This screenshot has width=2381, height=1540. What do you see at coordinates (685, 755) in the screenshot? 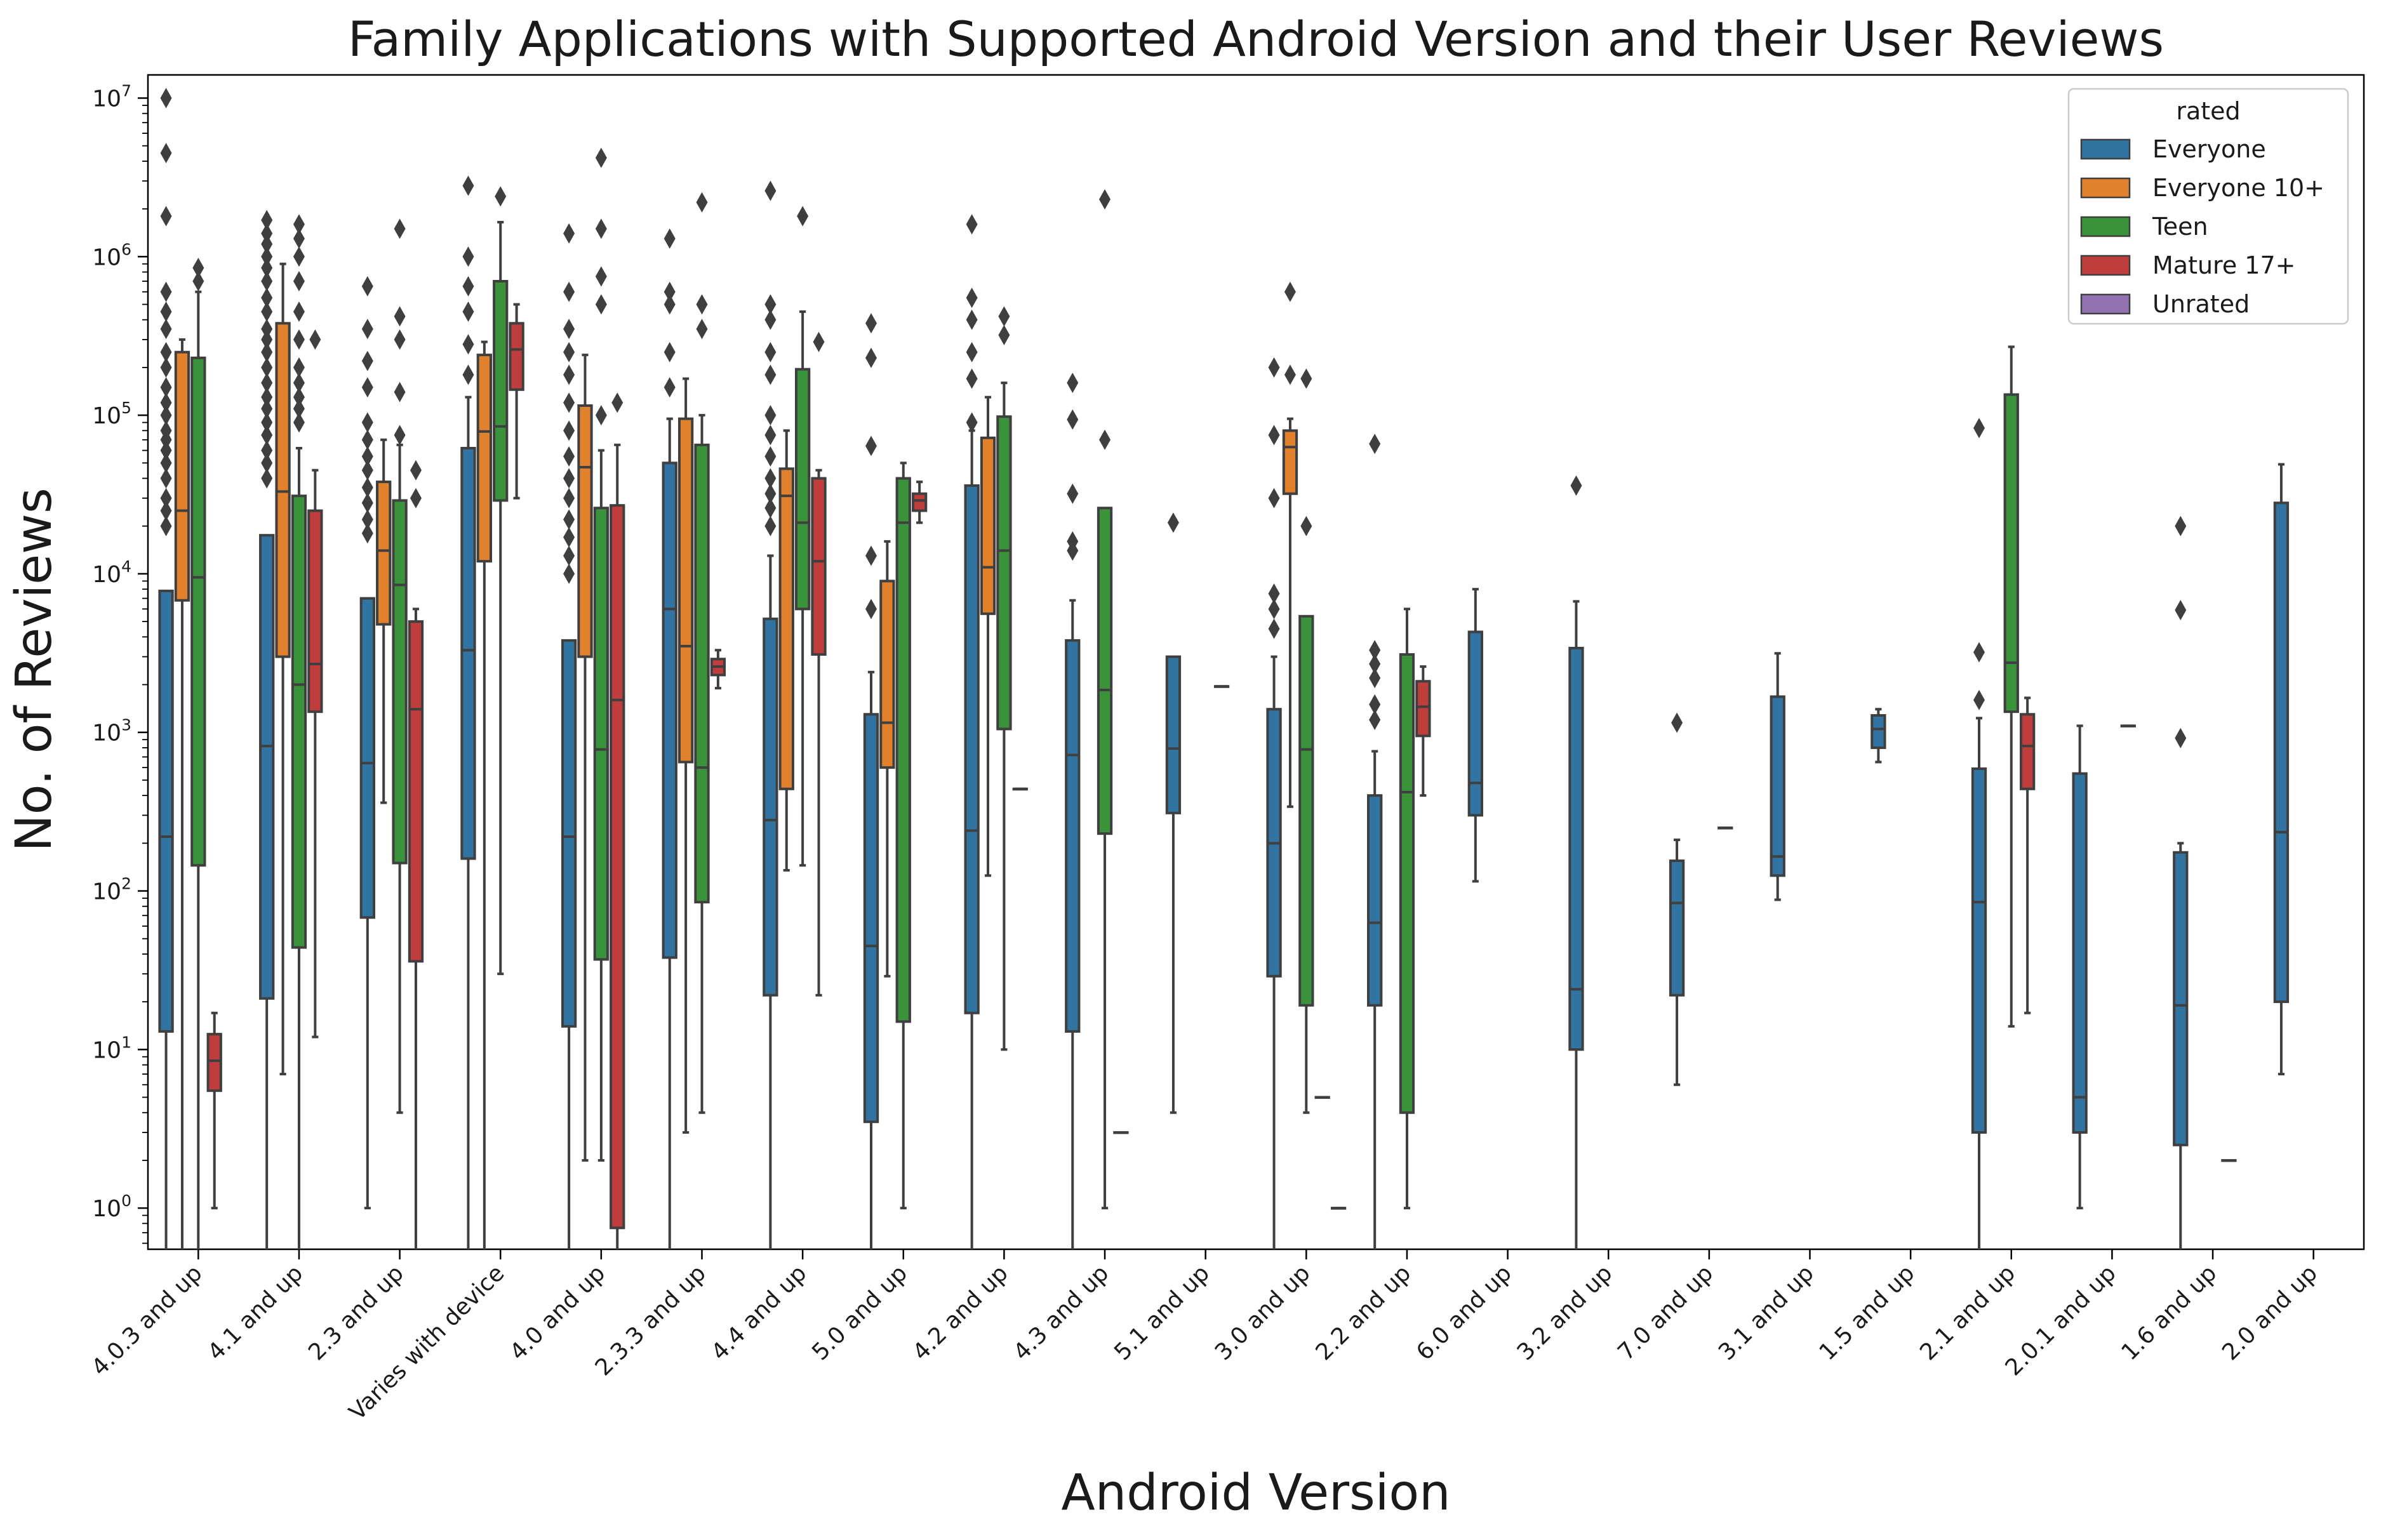
I see `box-everyone-10--5` at bounding box center [685, 755].